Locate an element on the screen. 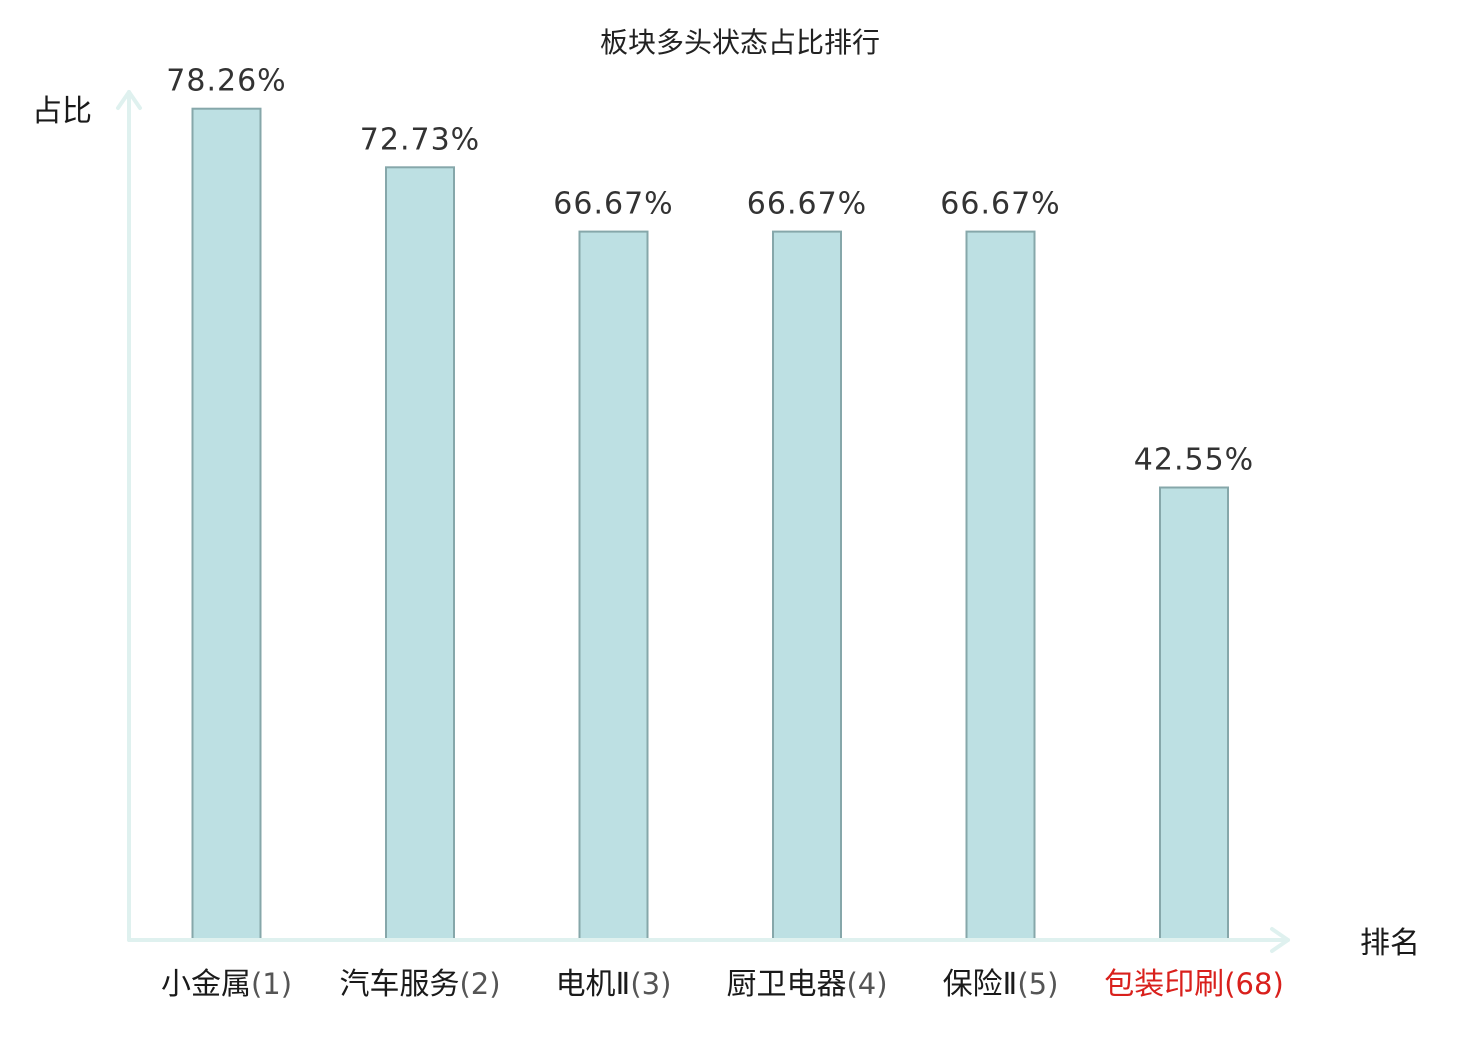 This screenshot has width=1480, height=1040. category-rank: (5) is located at coordinates (1037, 984).